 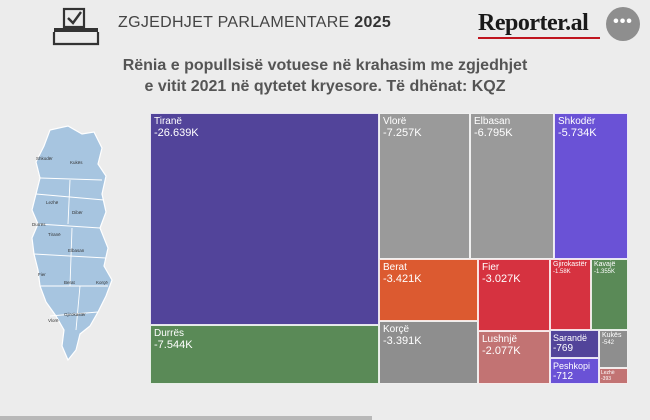 What do you see at coordinates (169, 333) in the screenshot?
I see `tile-label: Durrës` at bounding box center [169, 333].